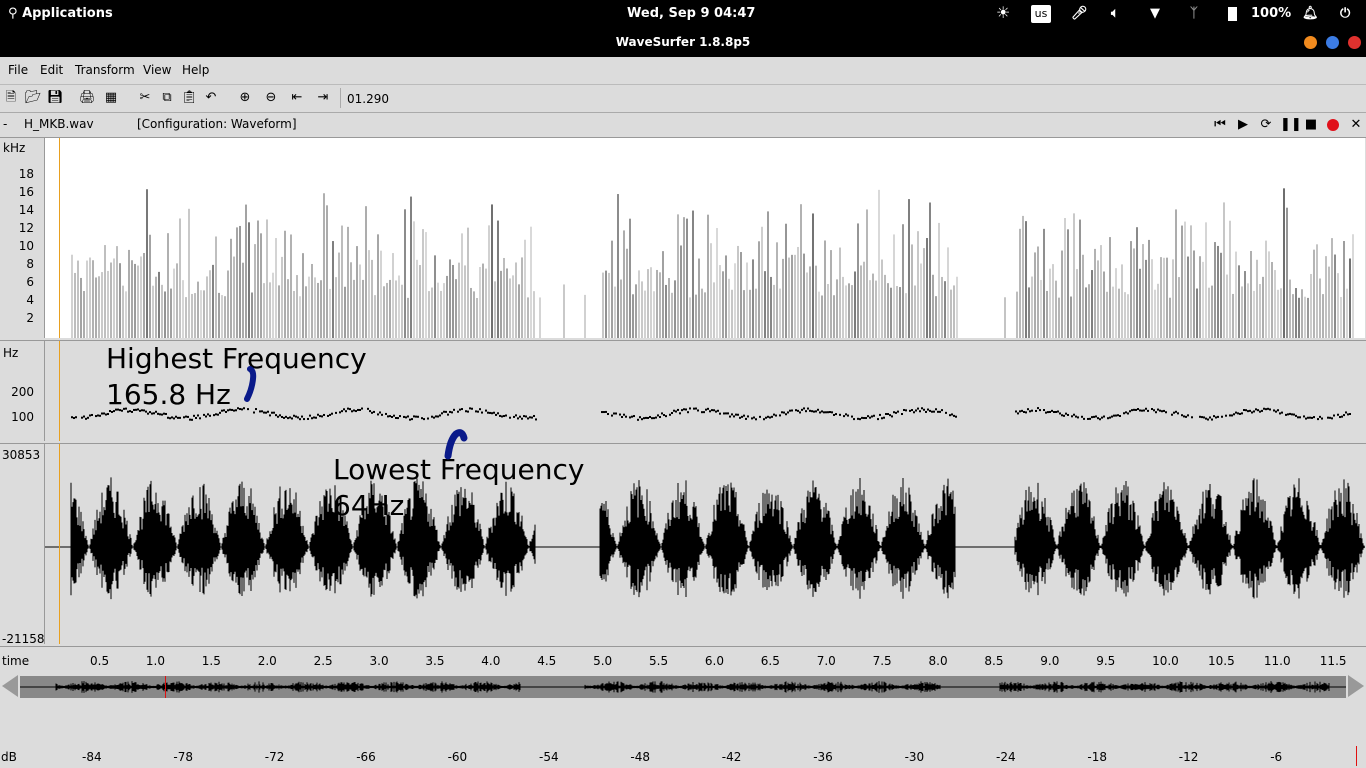 The image size is (1366, 768). What do you see at coordinates (457, 757) in the screenshot?
I see `db-tick-4: -60` at bounding box center [457, 757].